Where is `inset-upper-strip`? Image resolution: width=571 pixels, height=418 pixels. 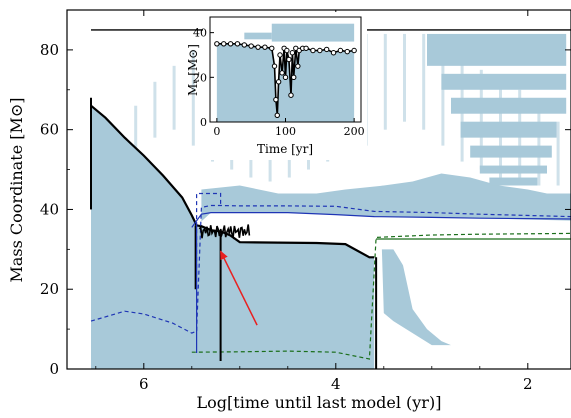 inset-upper-strip is located at coordinates (313, 32).